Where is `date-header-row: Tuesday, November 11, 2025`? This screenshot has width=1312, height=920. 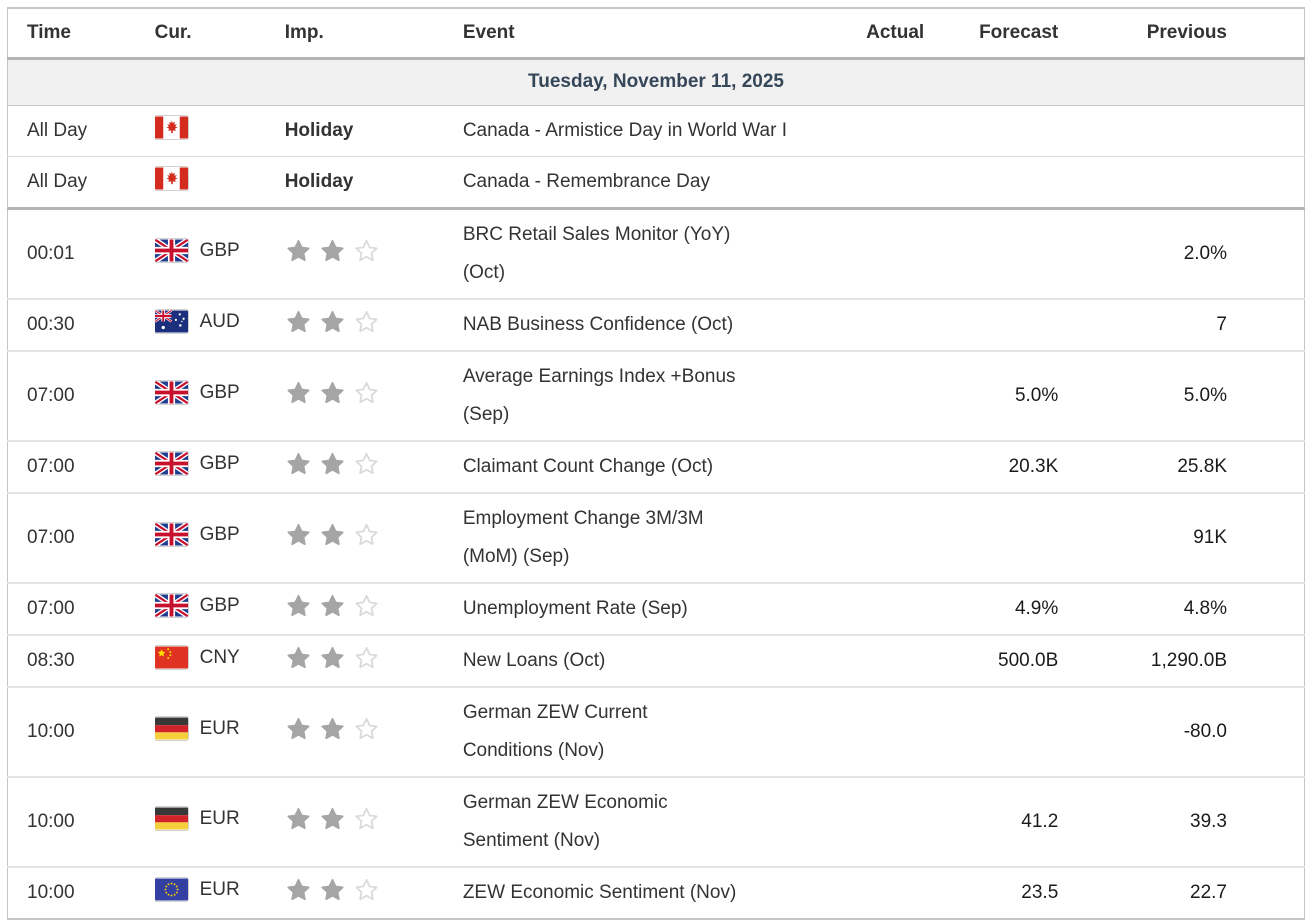 date-header-row: Tuesday, November 11, 2025 is located at coordinates (656, 81).